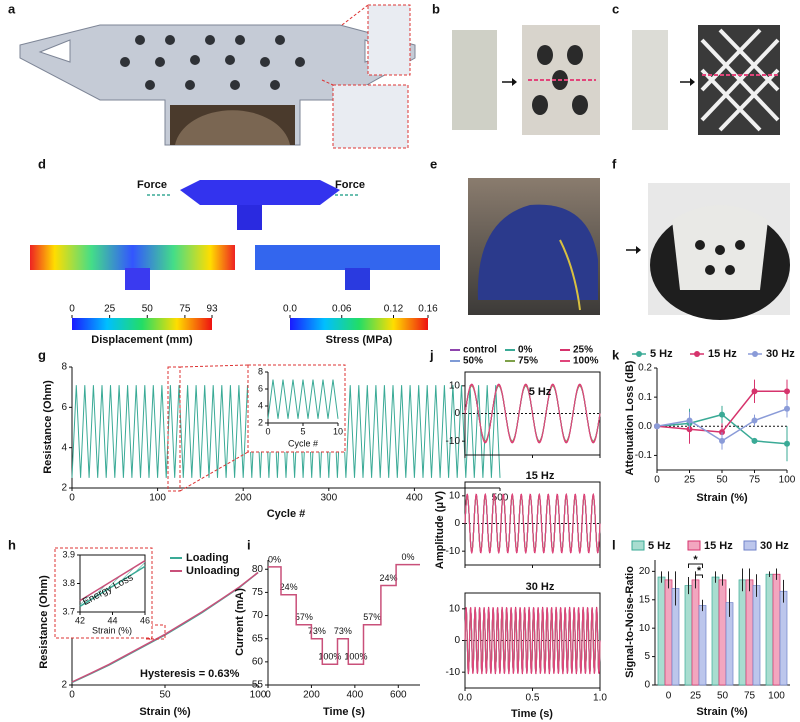  What do you see at coordinates (243, 498) in the screenshot?
I see `x-tick-label: 200` at bounding box center [243, 498].